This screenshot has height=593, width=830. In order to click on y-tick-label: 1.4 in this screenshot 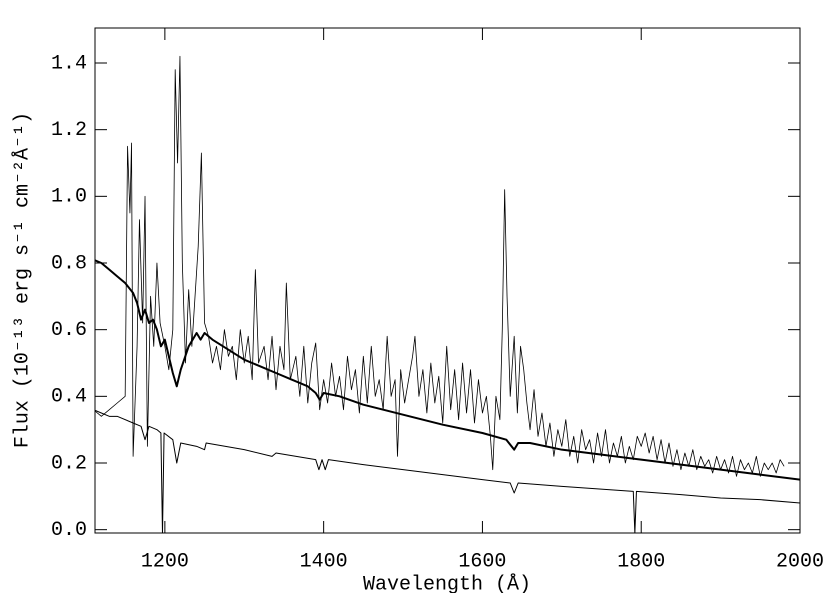, I will do `click(69, 63)`.